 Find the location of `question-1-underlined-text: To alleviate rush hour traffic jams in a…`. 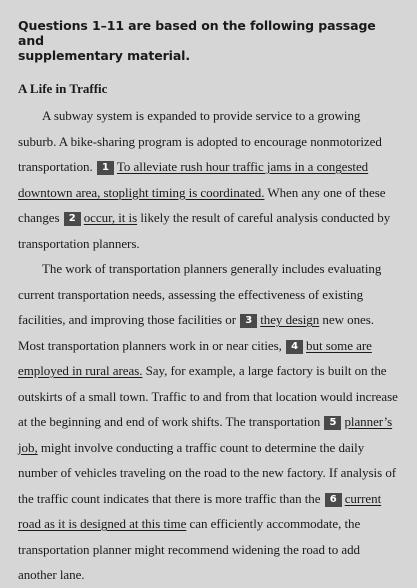

question-1-underlined-text: To alleviate rush hour traffic jams in a… is located at coordinates (193, 179).